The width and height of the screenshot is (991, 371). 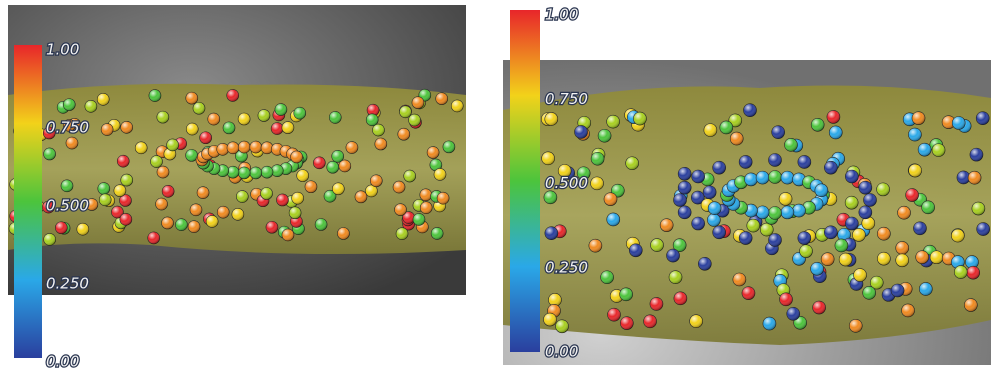 I want to click on colorbar, so click(x=525, y=181).